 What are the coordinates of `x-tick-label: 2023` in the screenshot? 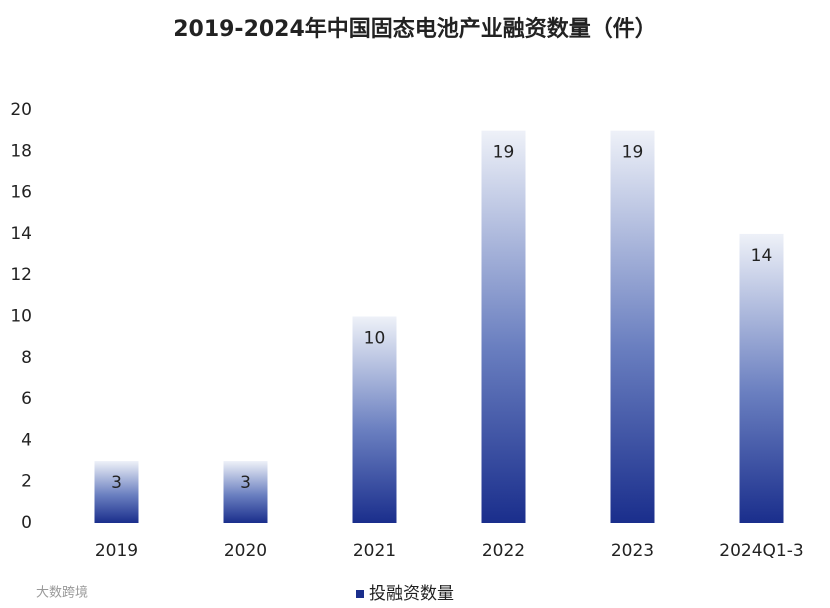 It's located at (632, 551).